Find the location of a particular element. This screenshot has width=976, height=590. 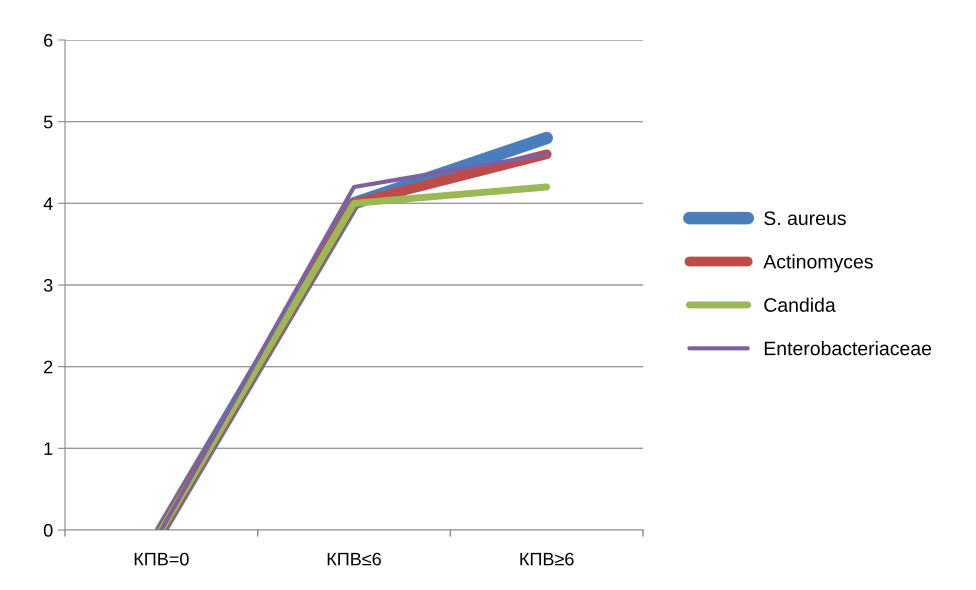

y-tick-label: 2 is located at coordinates (48, 367).